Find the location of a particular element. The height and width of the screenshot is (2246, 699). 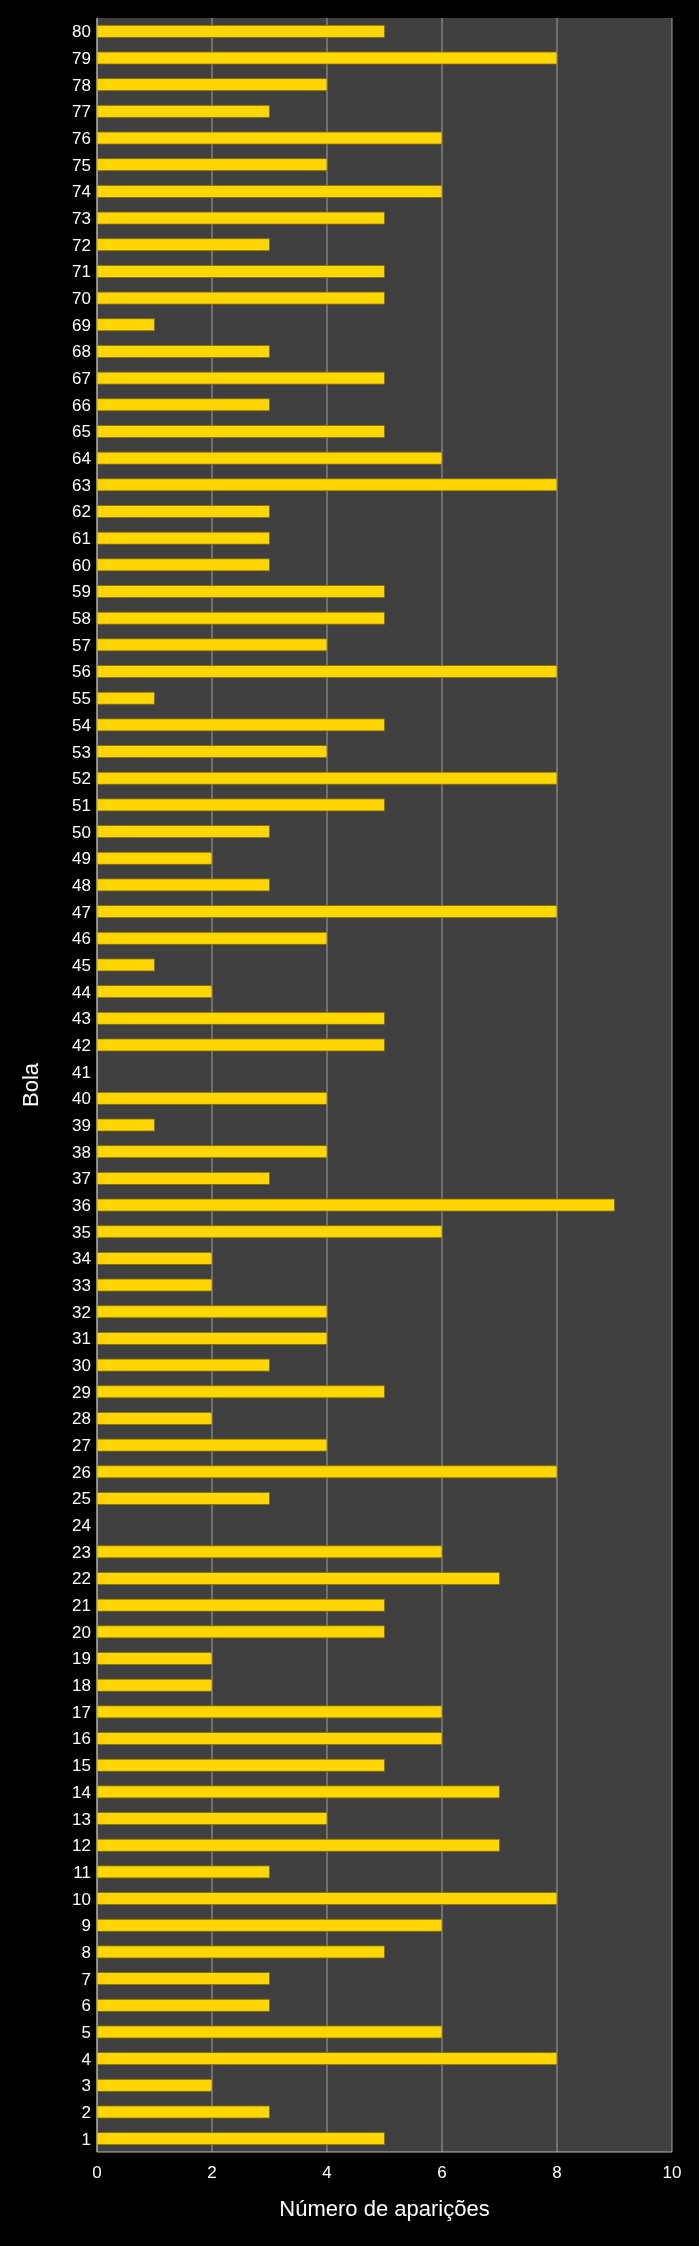

y-tick-label: 7 is located at coordinates (86, 1979).